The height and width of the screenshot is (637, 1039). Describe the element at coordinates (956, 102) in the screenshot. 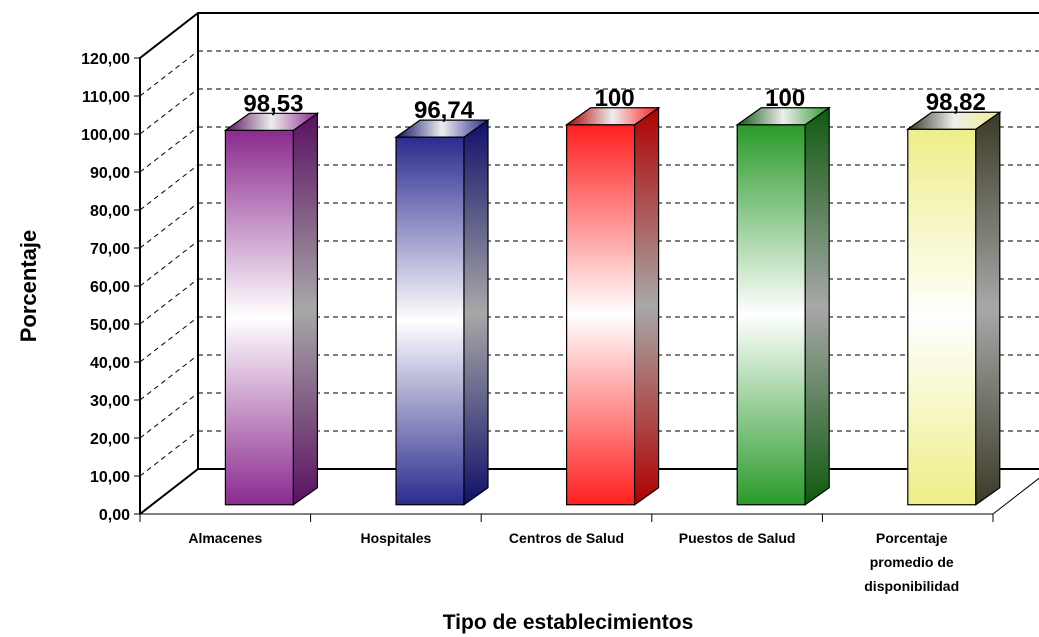

I see `data-label: 98,82` at that location.